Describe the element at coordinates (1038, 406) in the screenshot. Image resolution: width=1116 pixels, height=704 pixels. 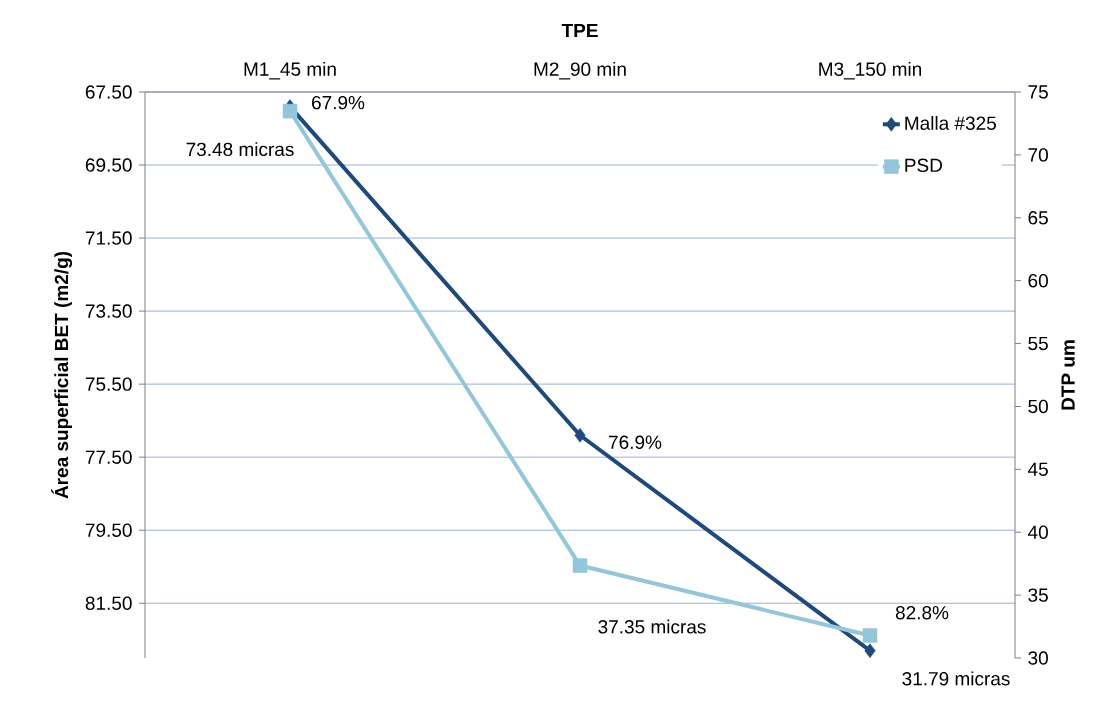
I see `y2-tick-label: 50` at that location.